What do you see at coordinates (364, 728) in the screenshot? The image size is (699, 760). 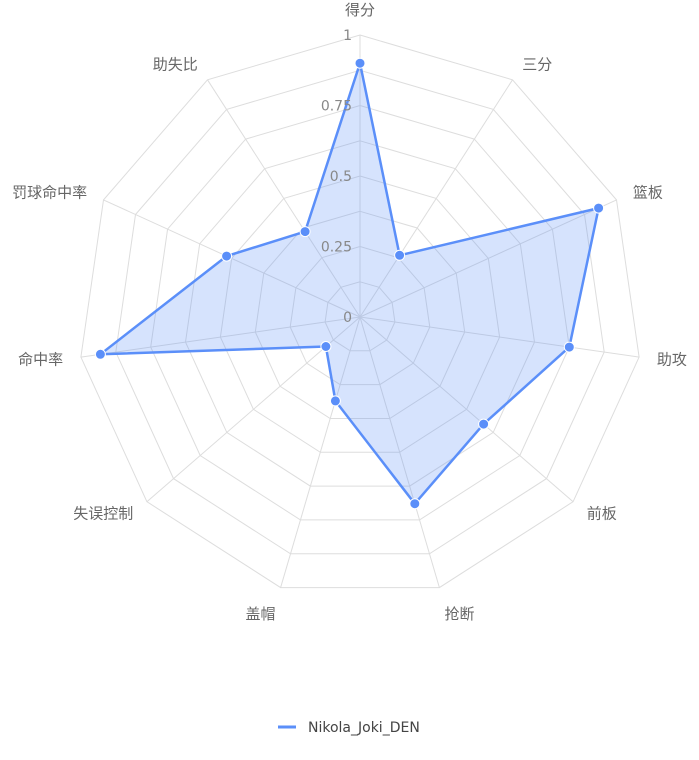 I see `legend-label: Nikola_Joki_DEN` at bounding box center [364, 728].